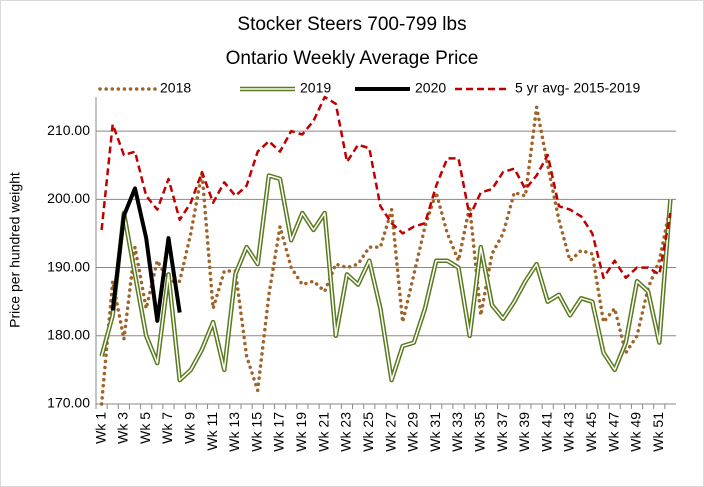 The width and height of the screenshot is (704, 487). I want to click on x-tick-label: Wk 7, so click(167, 428).